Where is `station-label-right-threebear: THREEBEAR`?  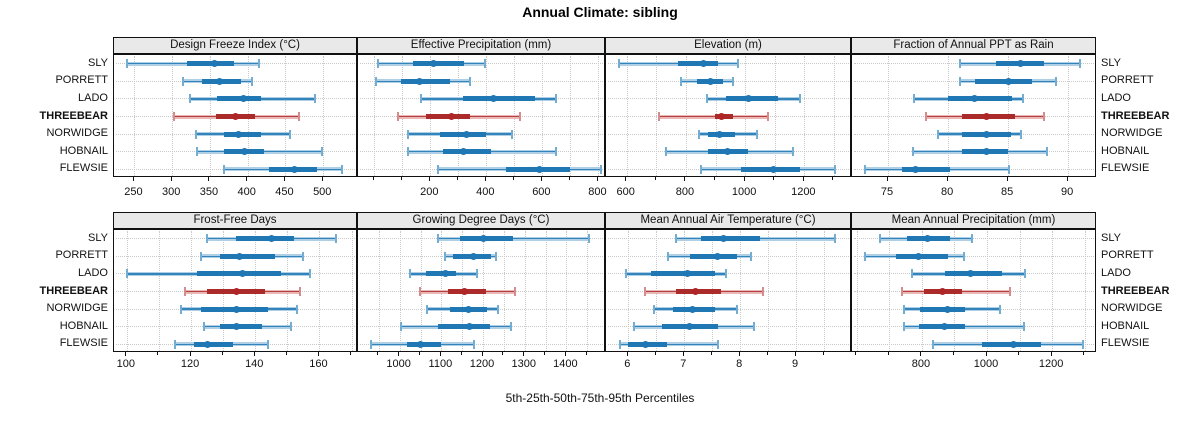
station-label-right-threebear: THREEBEAR is located at coordinates (1135, 115).